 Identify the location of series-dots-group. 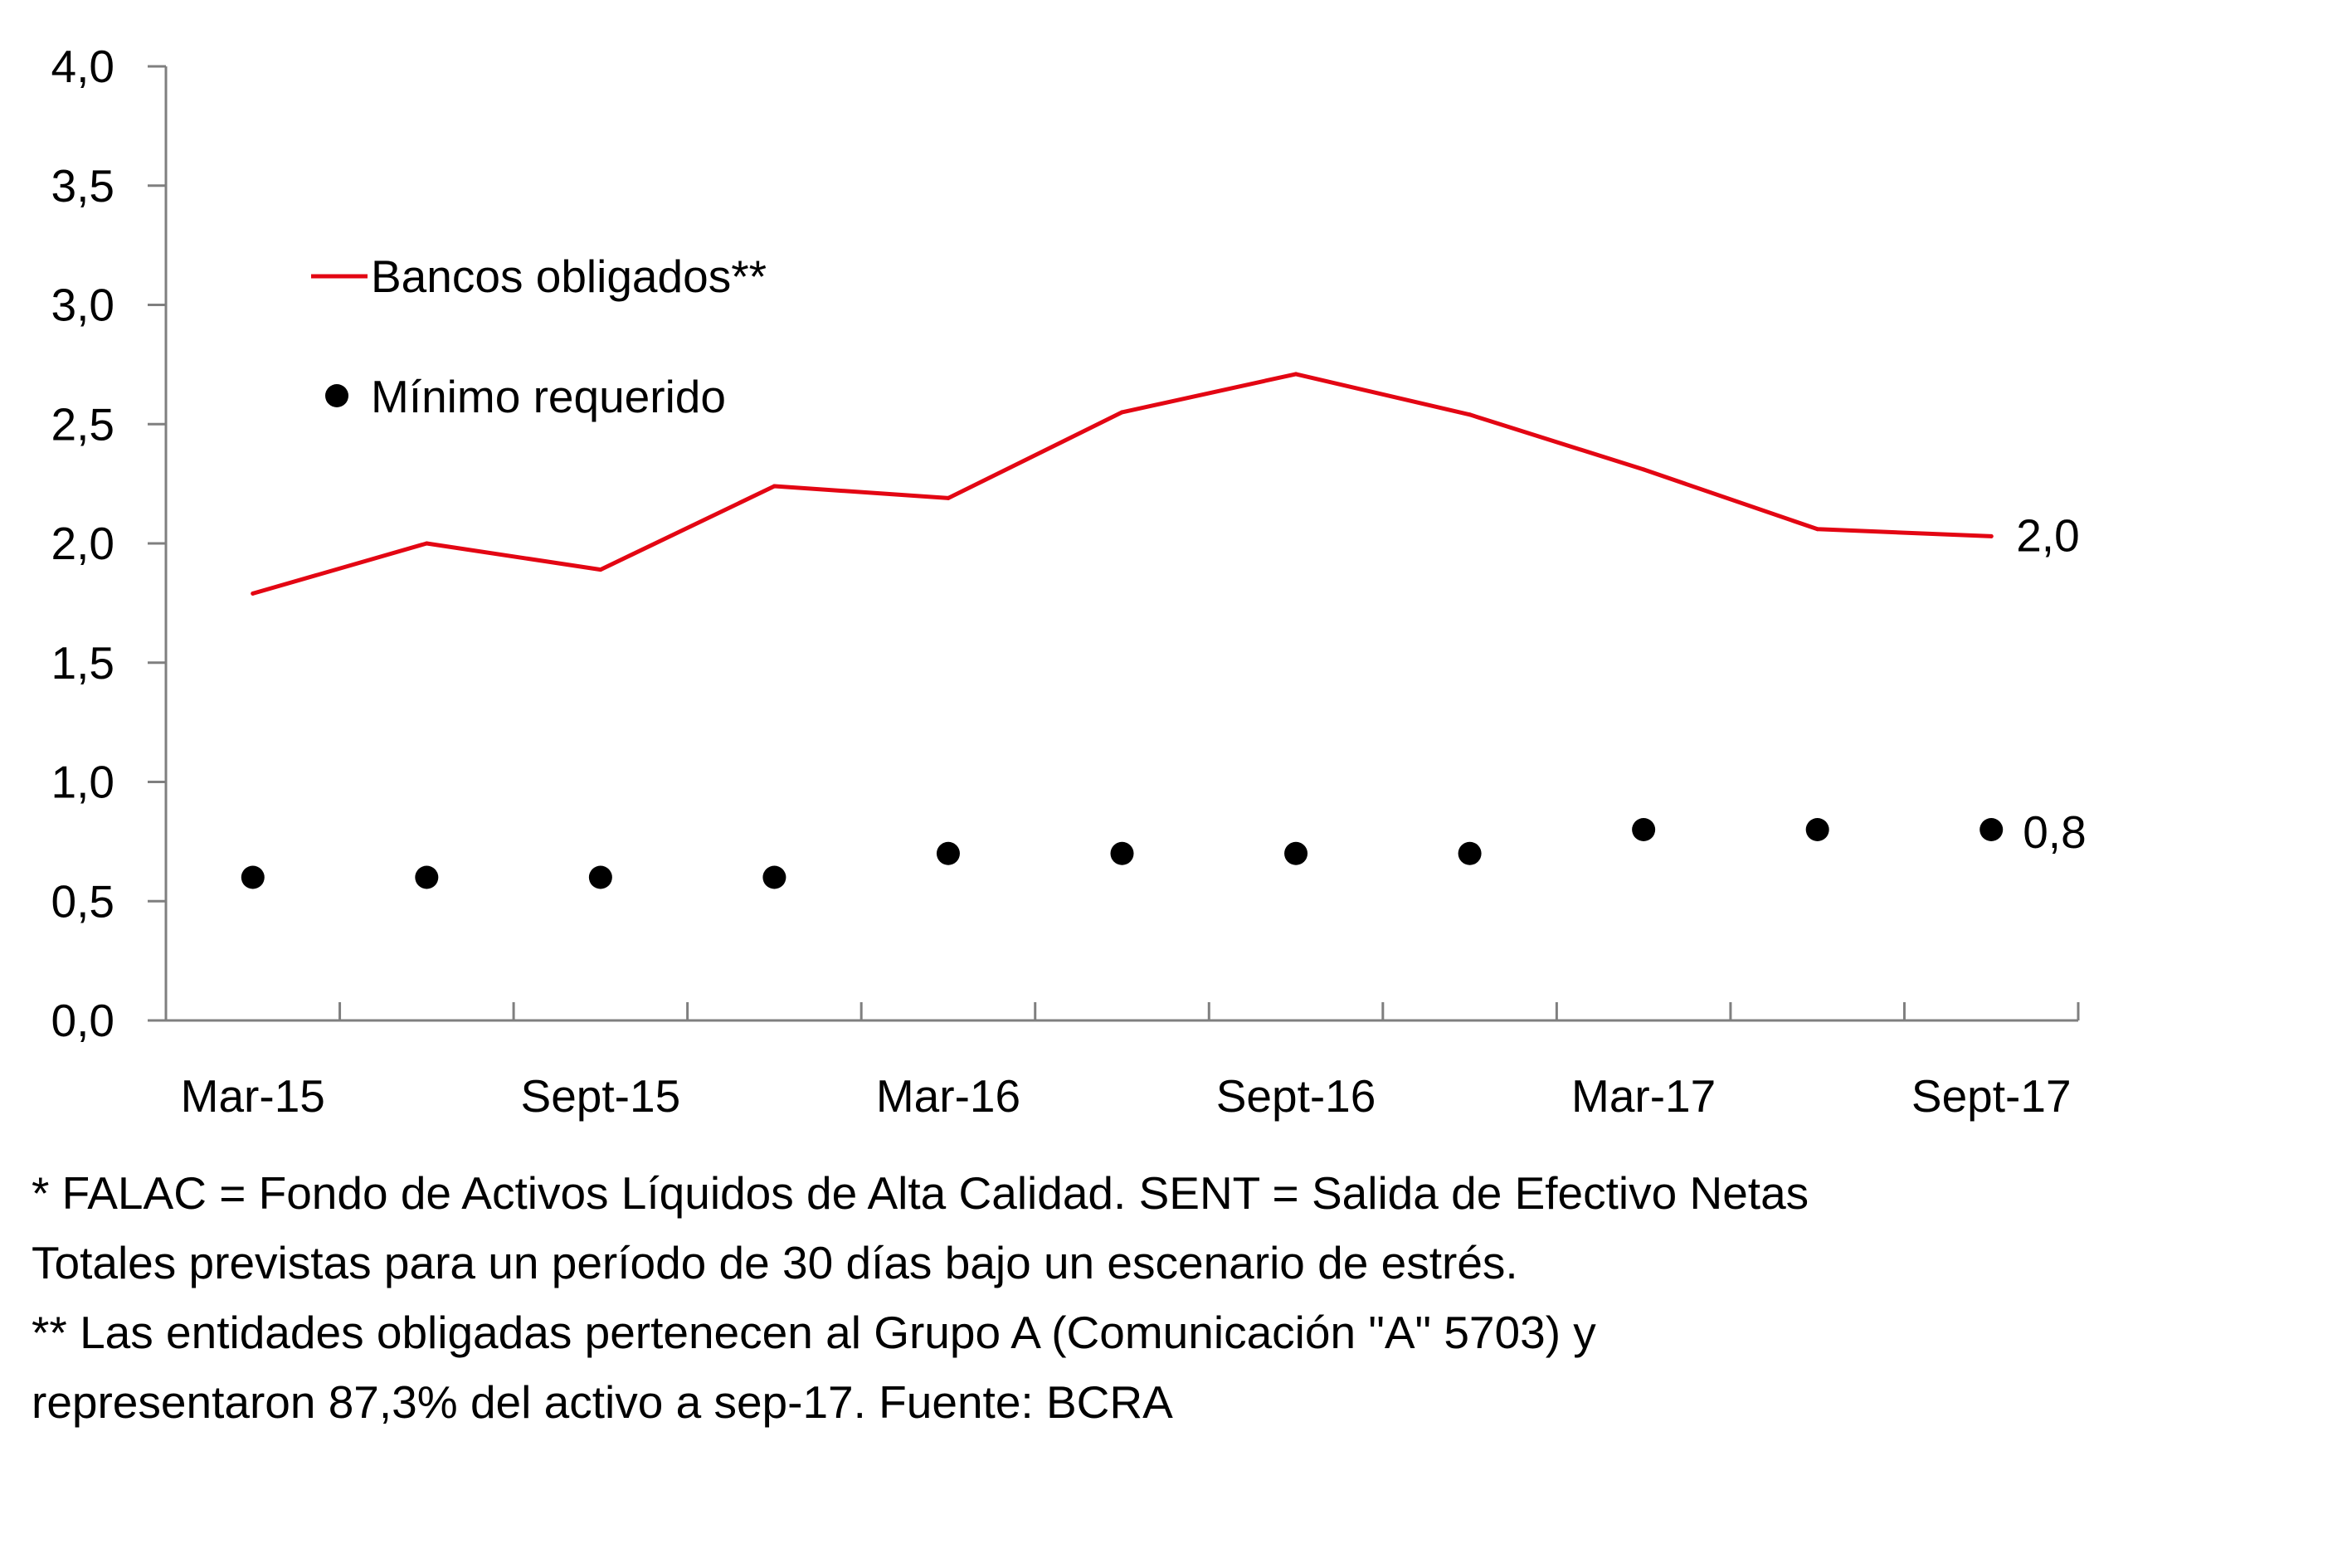
(1122, 853).